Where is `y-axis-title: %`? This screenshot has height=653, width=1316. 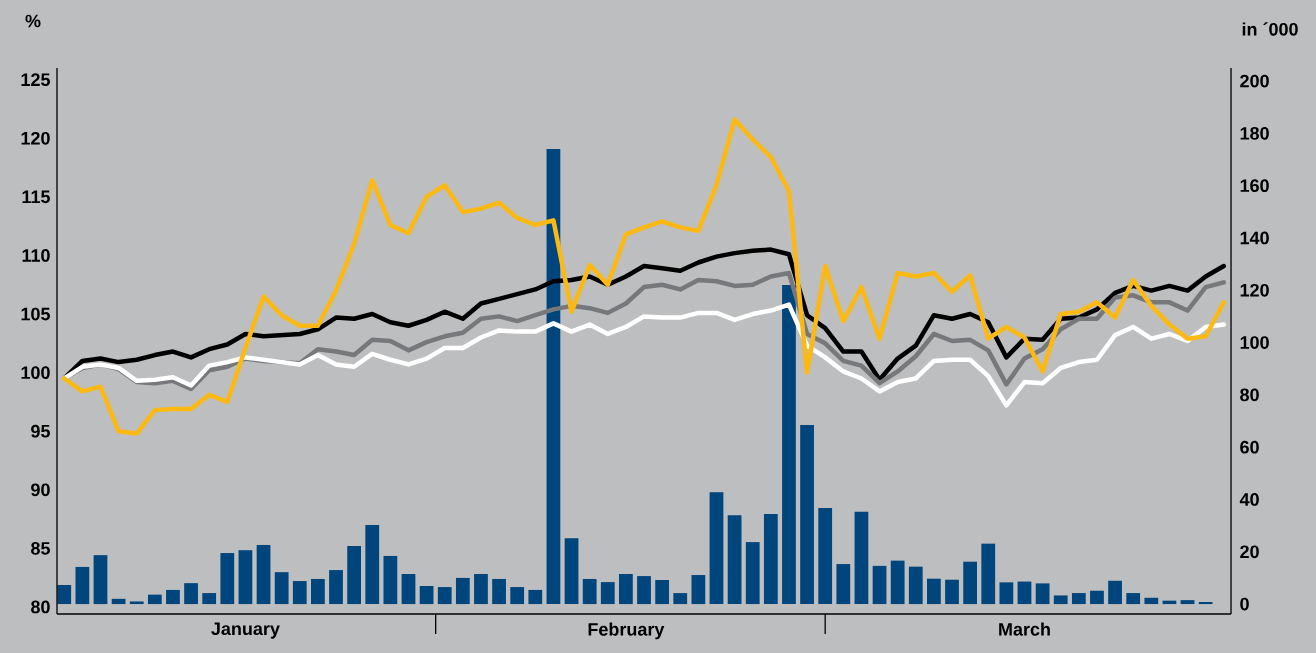 y-axis-title: % is located at coordinates (33, 21).